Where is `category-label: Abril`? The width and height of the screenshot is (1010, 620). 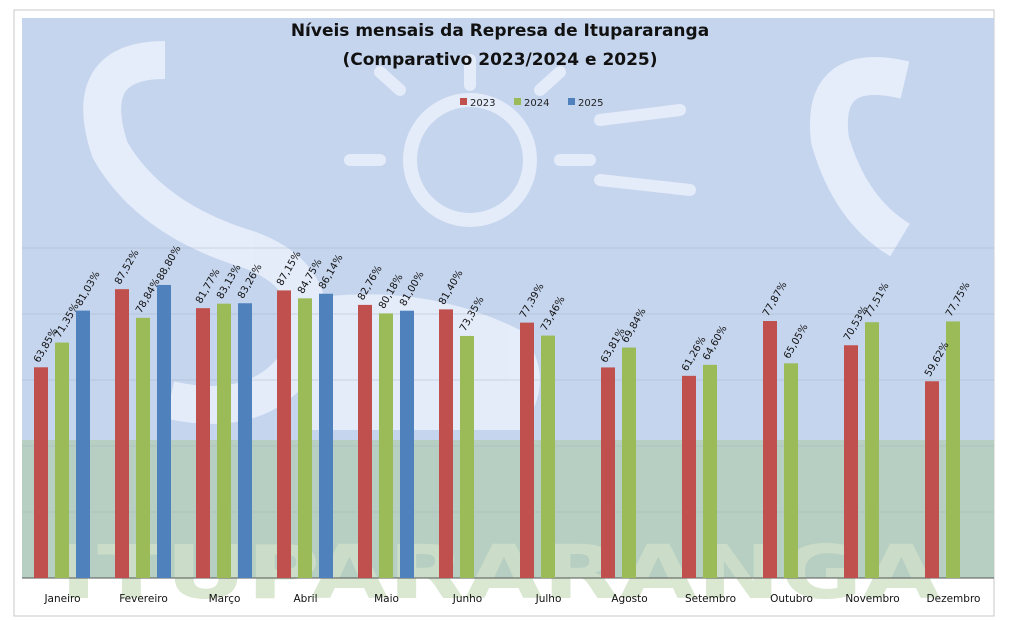 category-label: Abril is located at coordinates (306, 599).